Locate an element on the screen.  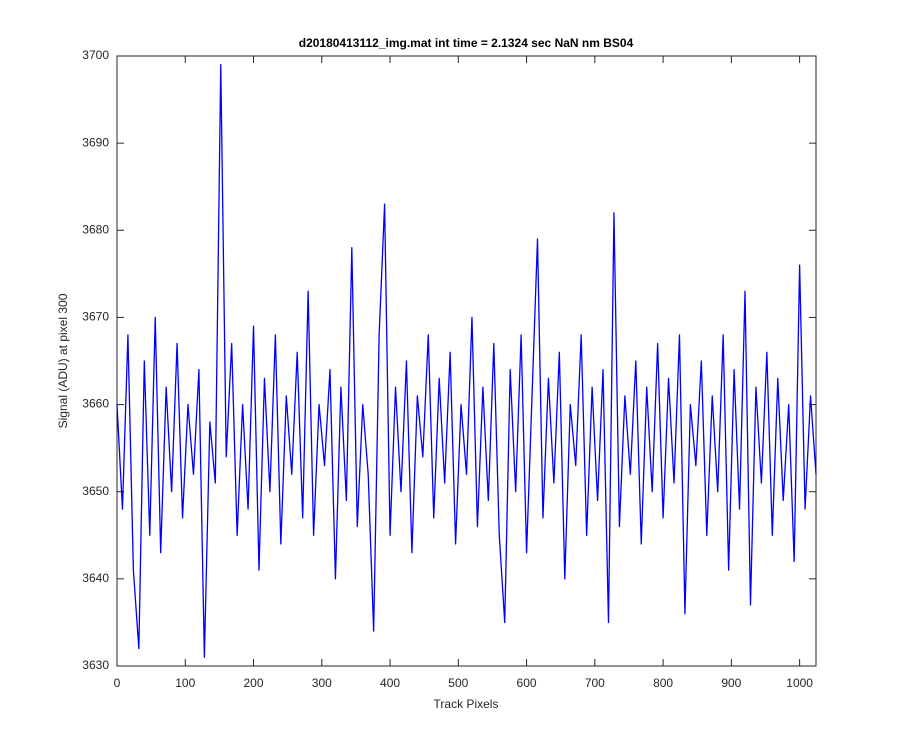
x-tick-label: 200 is located at coordinates (254, 683).